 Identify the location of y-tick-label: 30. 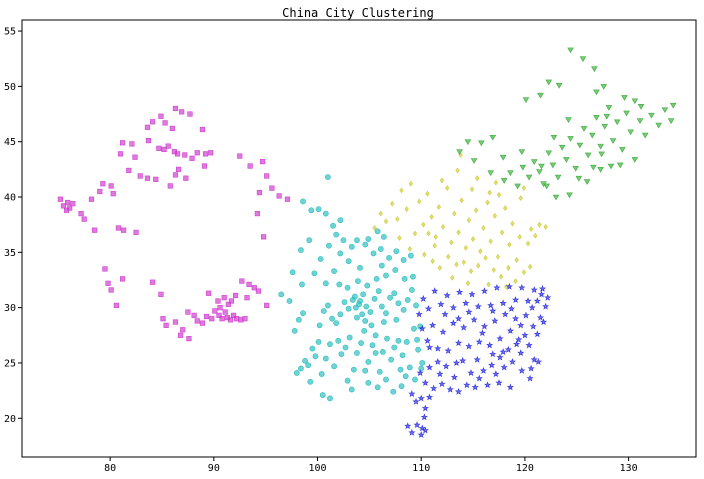
(10, 308).